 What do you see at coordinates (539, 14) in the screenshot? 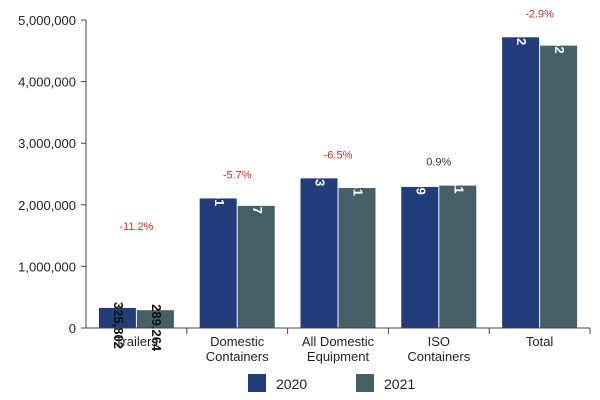
I see `change-label: -2.9%` at bounding box center [539, 14].